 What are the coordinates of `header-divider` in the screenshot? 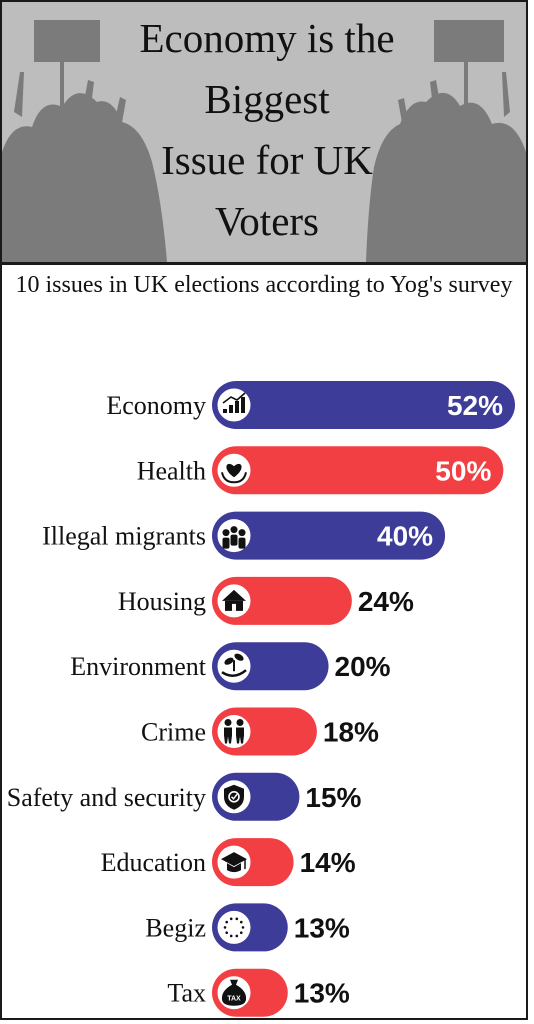 It's located at (264, 263).